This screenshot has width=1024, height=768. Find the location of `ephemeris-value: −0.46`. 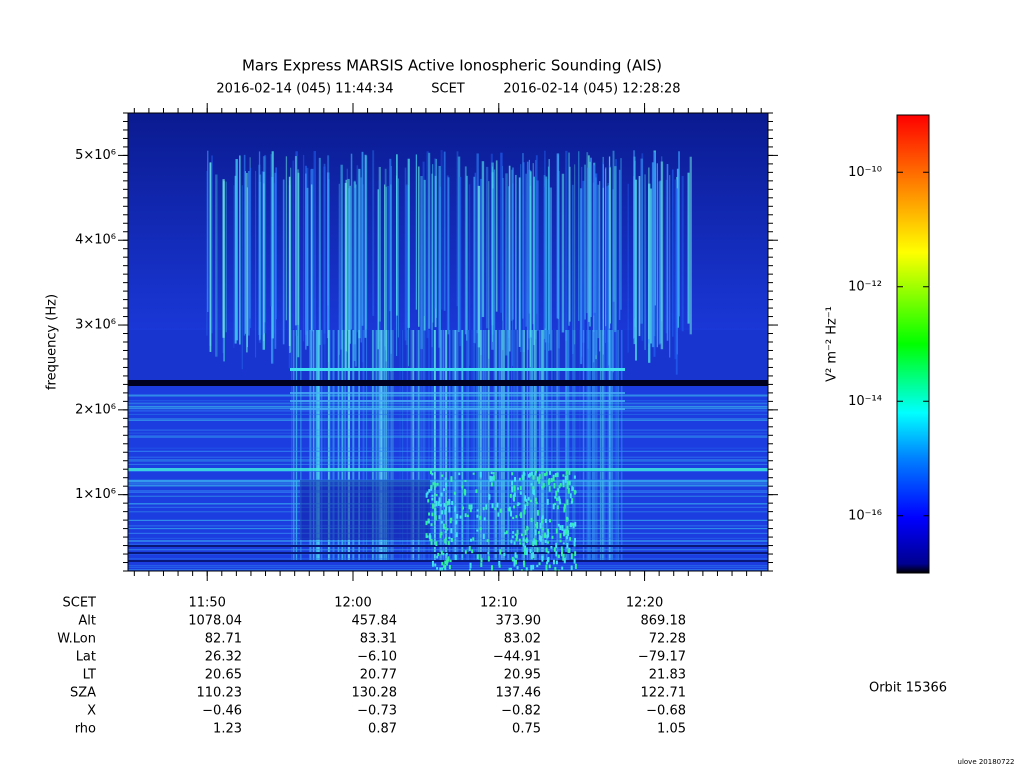

ephemeris-value: −0.46 is located at coordinates (222, 711).